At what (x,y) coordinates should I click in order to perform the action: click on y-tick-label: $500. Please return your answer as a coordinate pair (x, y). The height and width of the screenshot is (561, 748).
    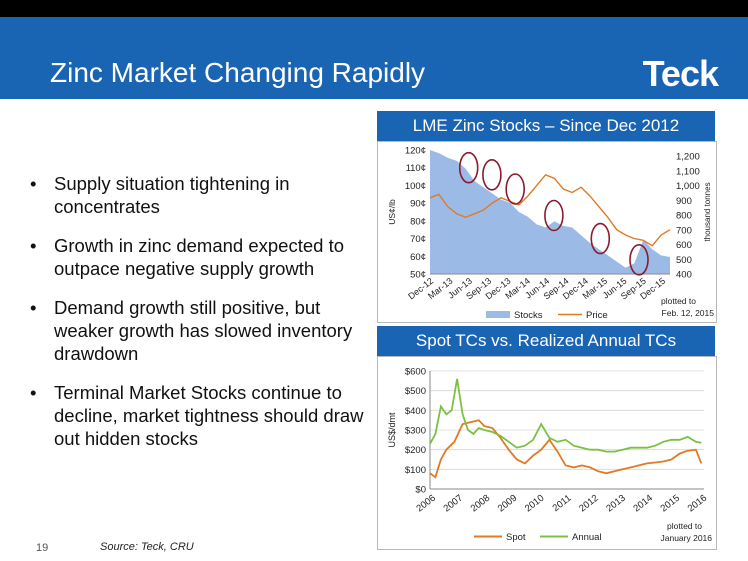
    Looking at the image, I should click on (415, 391).